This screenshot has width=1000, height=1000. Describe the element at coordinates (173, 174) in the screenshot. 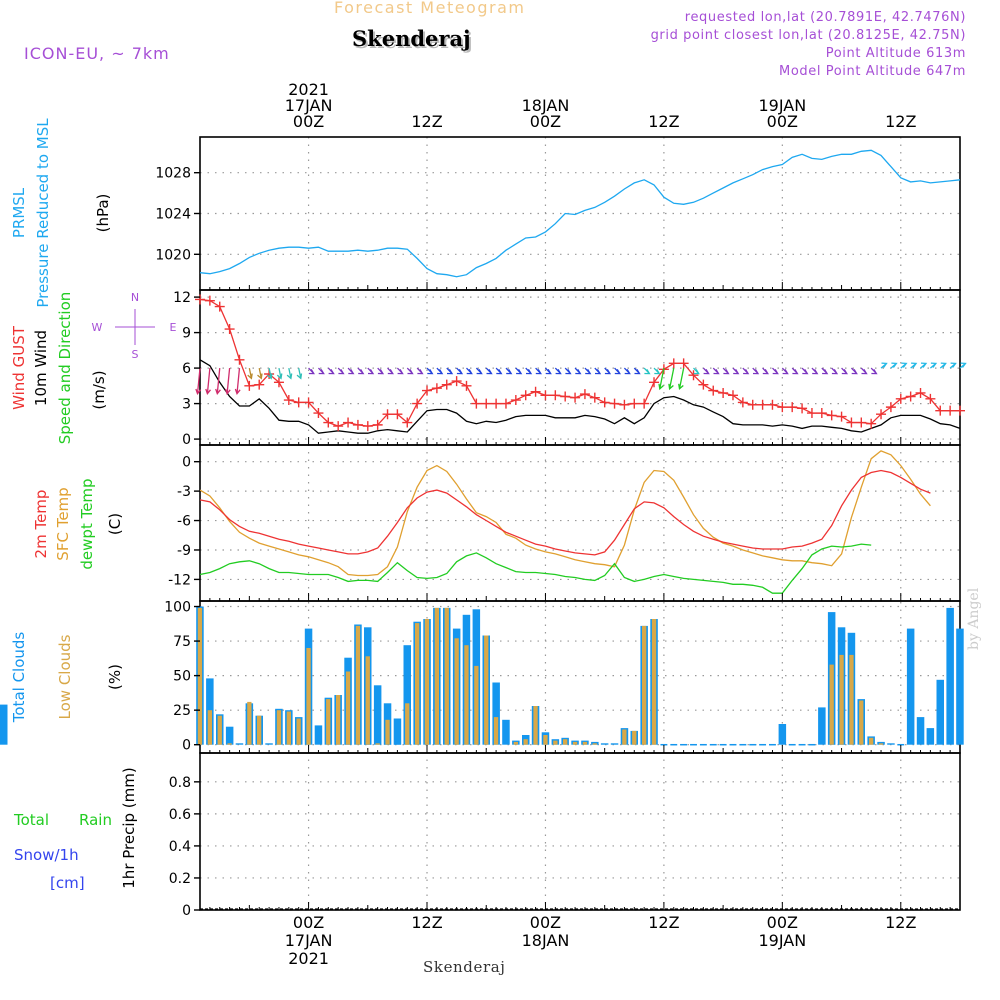

I see `y-tick-label: 1028` at that location.